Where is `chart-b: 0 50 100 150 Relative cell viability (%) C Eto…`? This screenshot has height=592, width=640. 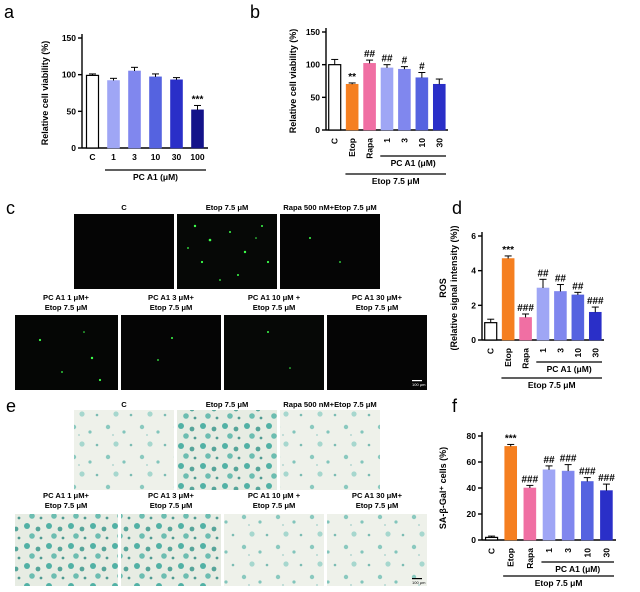
chart-b: 0 50 100 150 Relative cell viability (%) C Eto… is located at coordinates (368, 106).